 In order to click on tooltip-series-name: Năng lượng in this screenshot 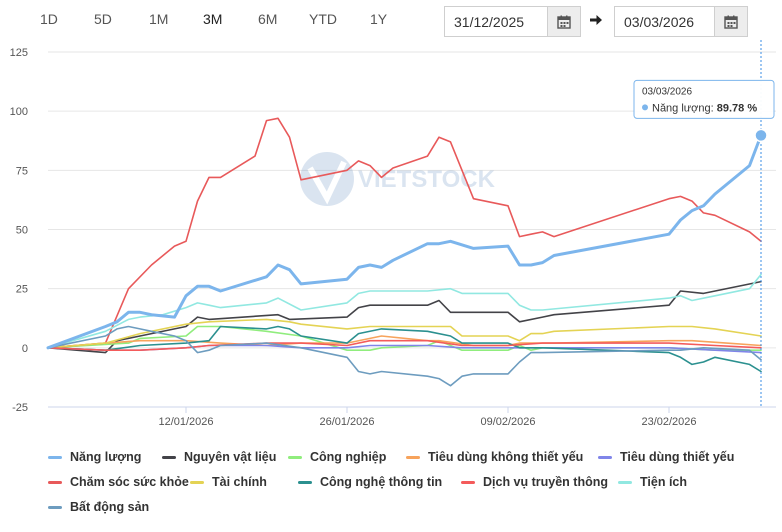, I will do `click(681, 108)`.